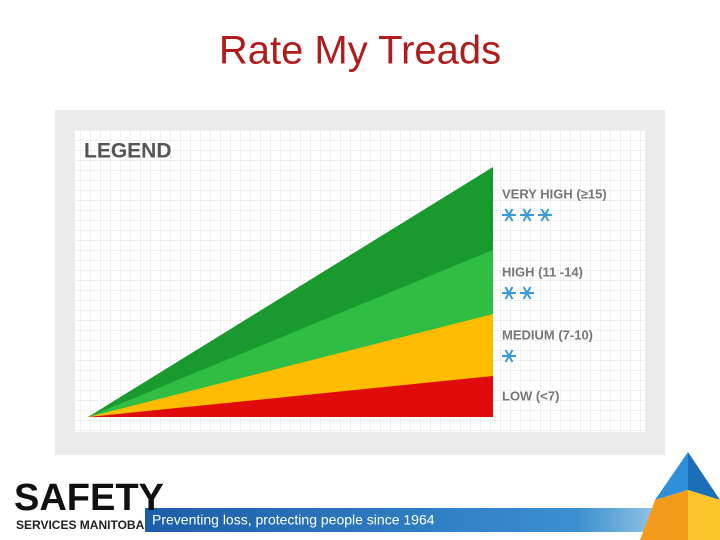  What do you see at coordinates (128, 151) in the screenshot?
I see `legend-title: LEGEND` at bounding box center [128, 151].